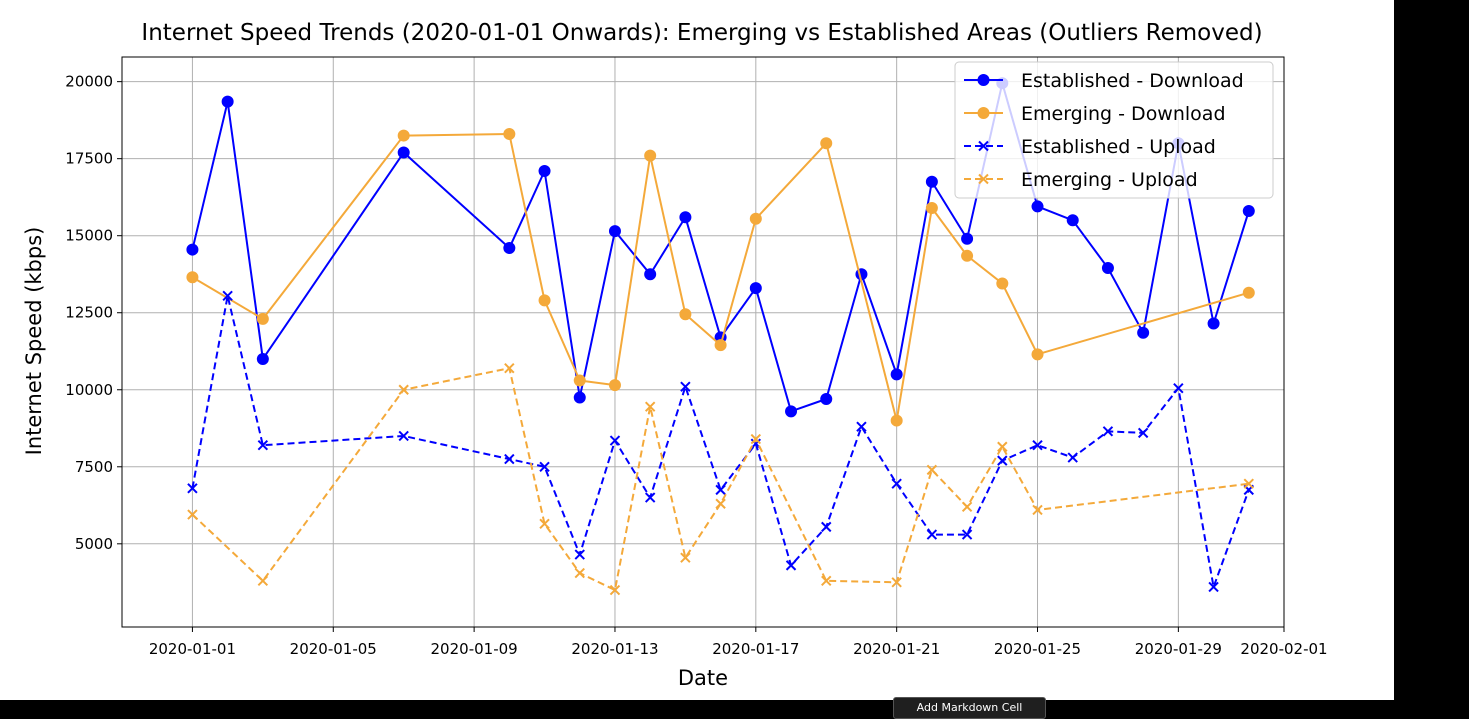  What do you see at coordinates (94, 467) in the screenshot?
I see `y-tick-label: 7500` at bounding box center [94, 467].